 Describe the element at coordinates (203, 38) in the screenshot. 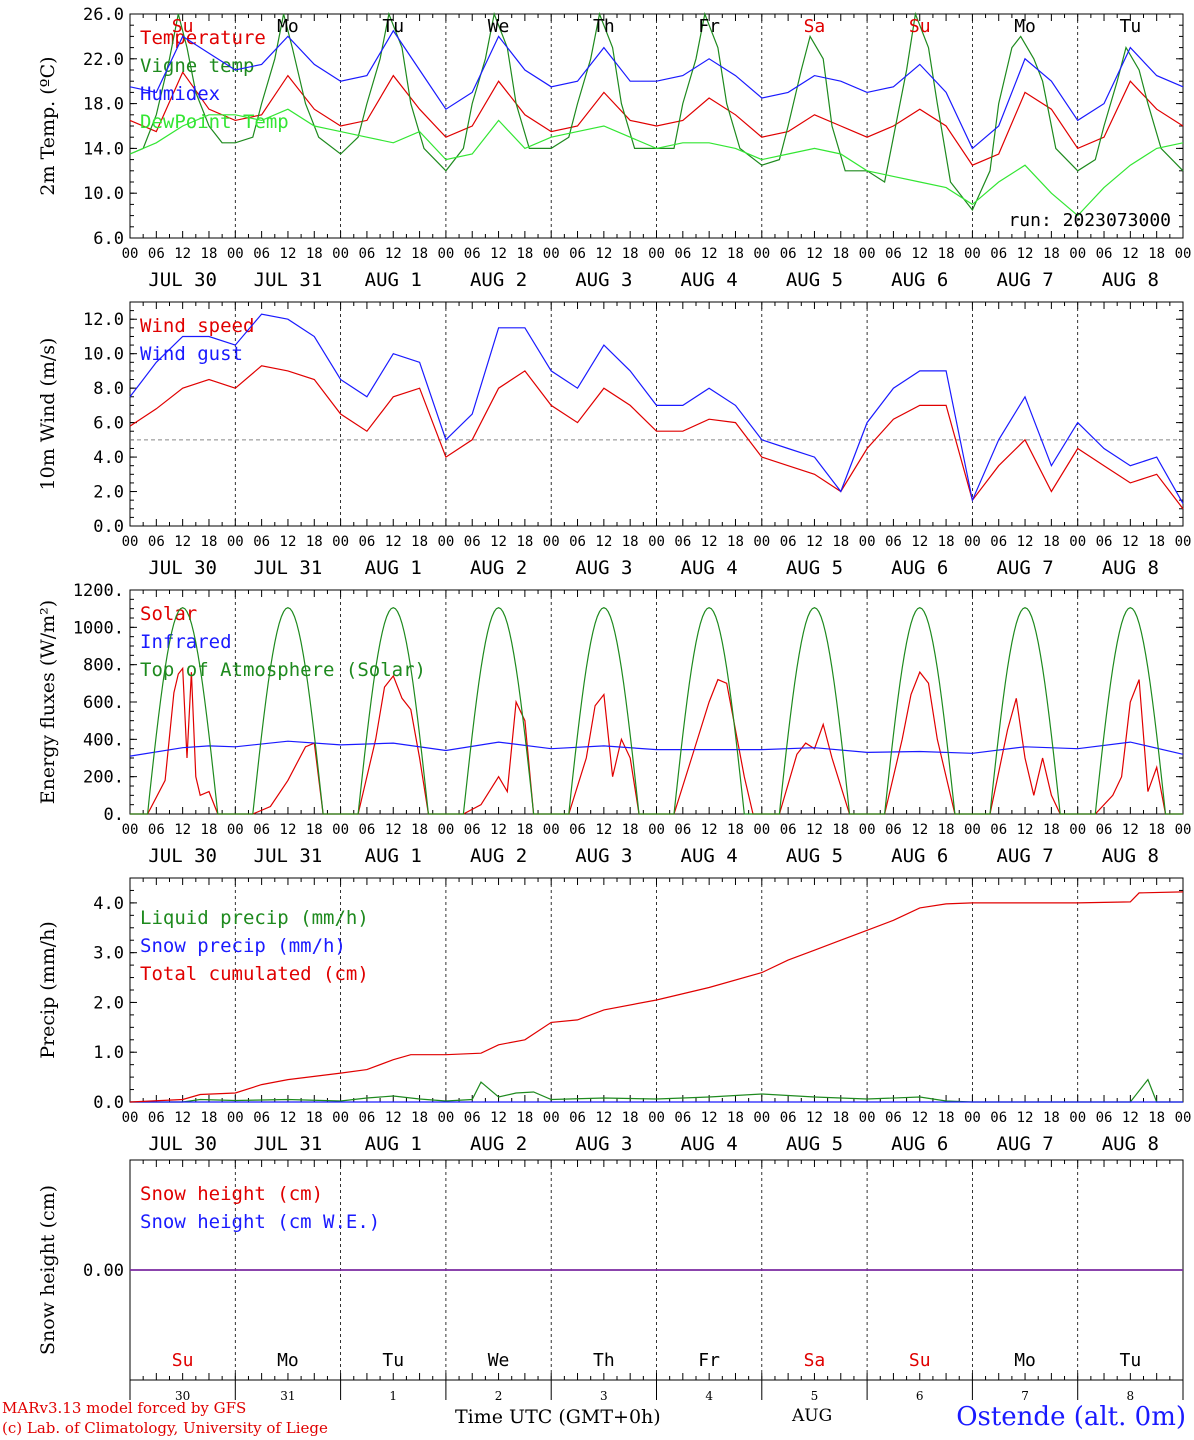

I see `legend-entry: Temperature` at that location.